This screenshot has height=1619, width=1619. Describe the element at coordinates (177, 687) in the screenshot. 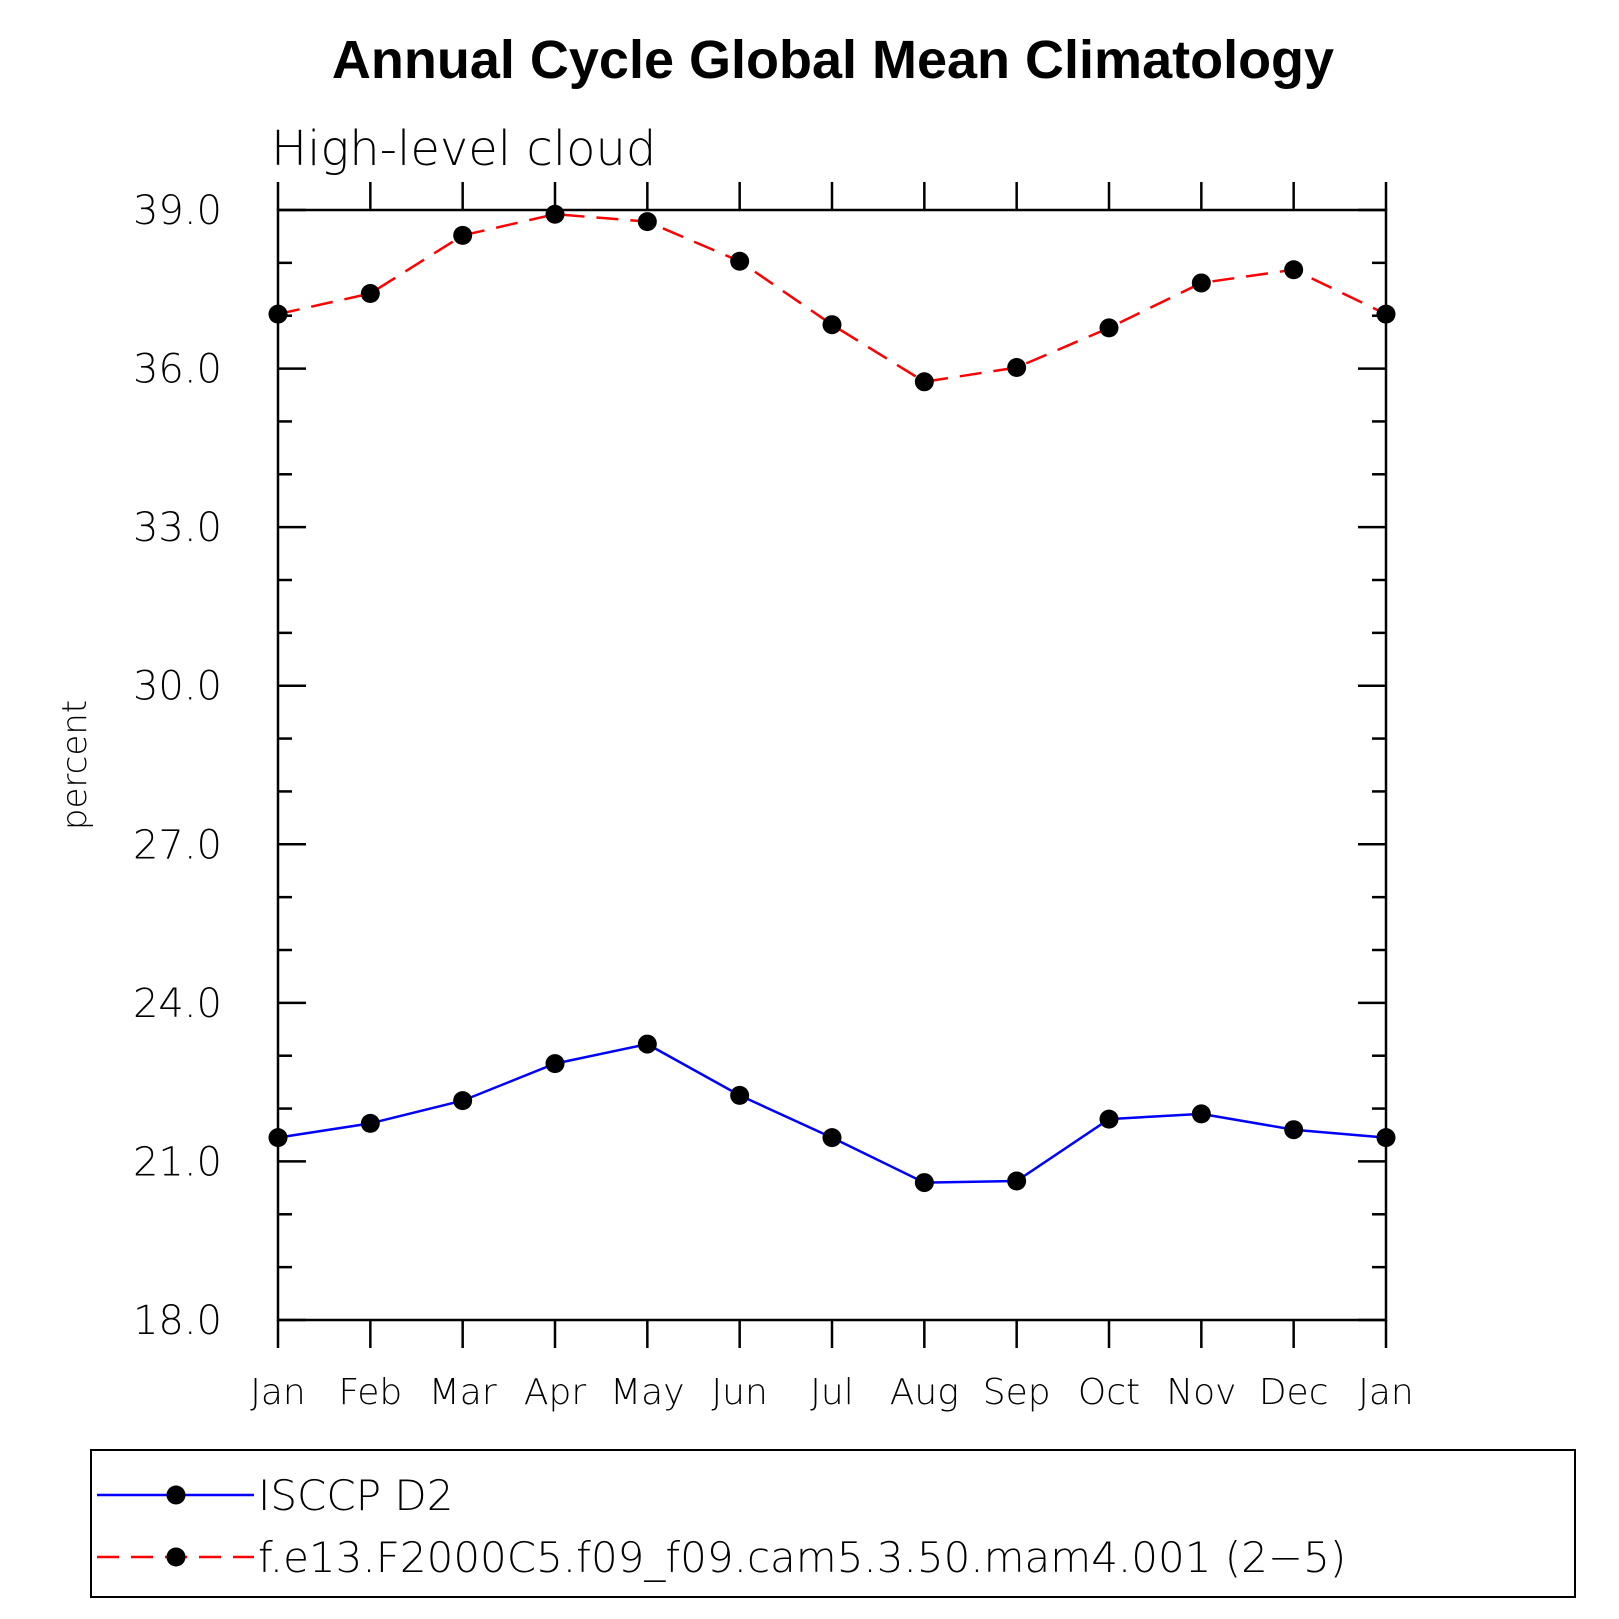

I see `y-tick-label: 30.0` at that location.